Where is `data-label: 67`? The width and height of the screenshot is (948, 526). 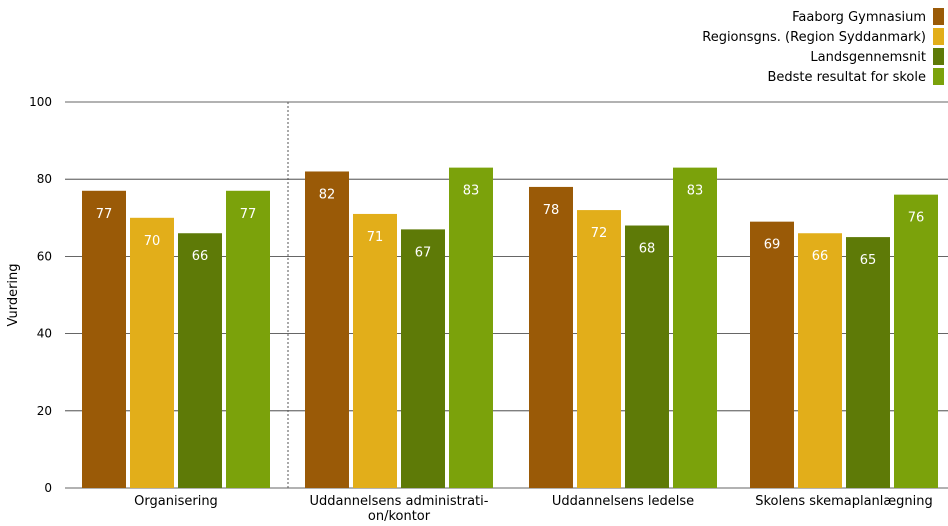
data-label: 67 is located at coordinates (423, 252).